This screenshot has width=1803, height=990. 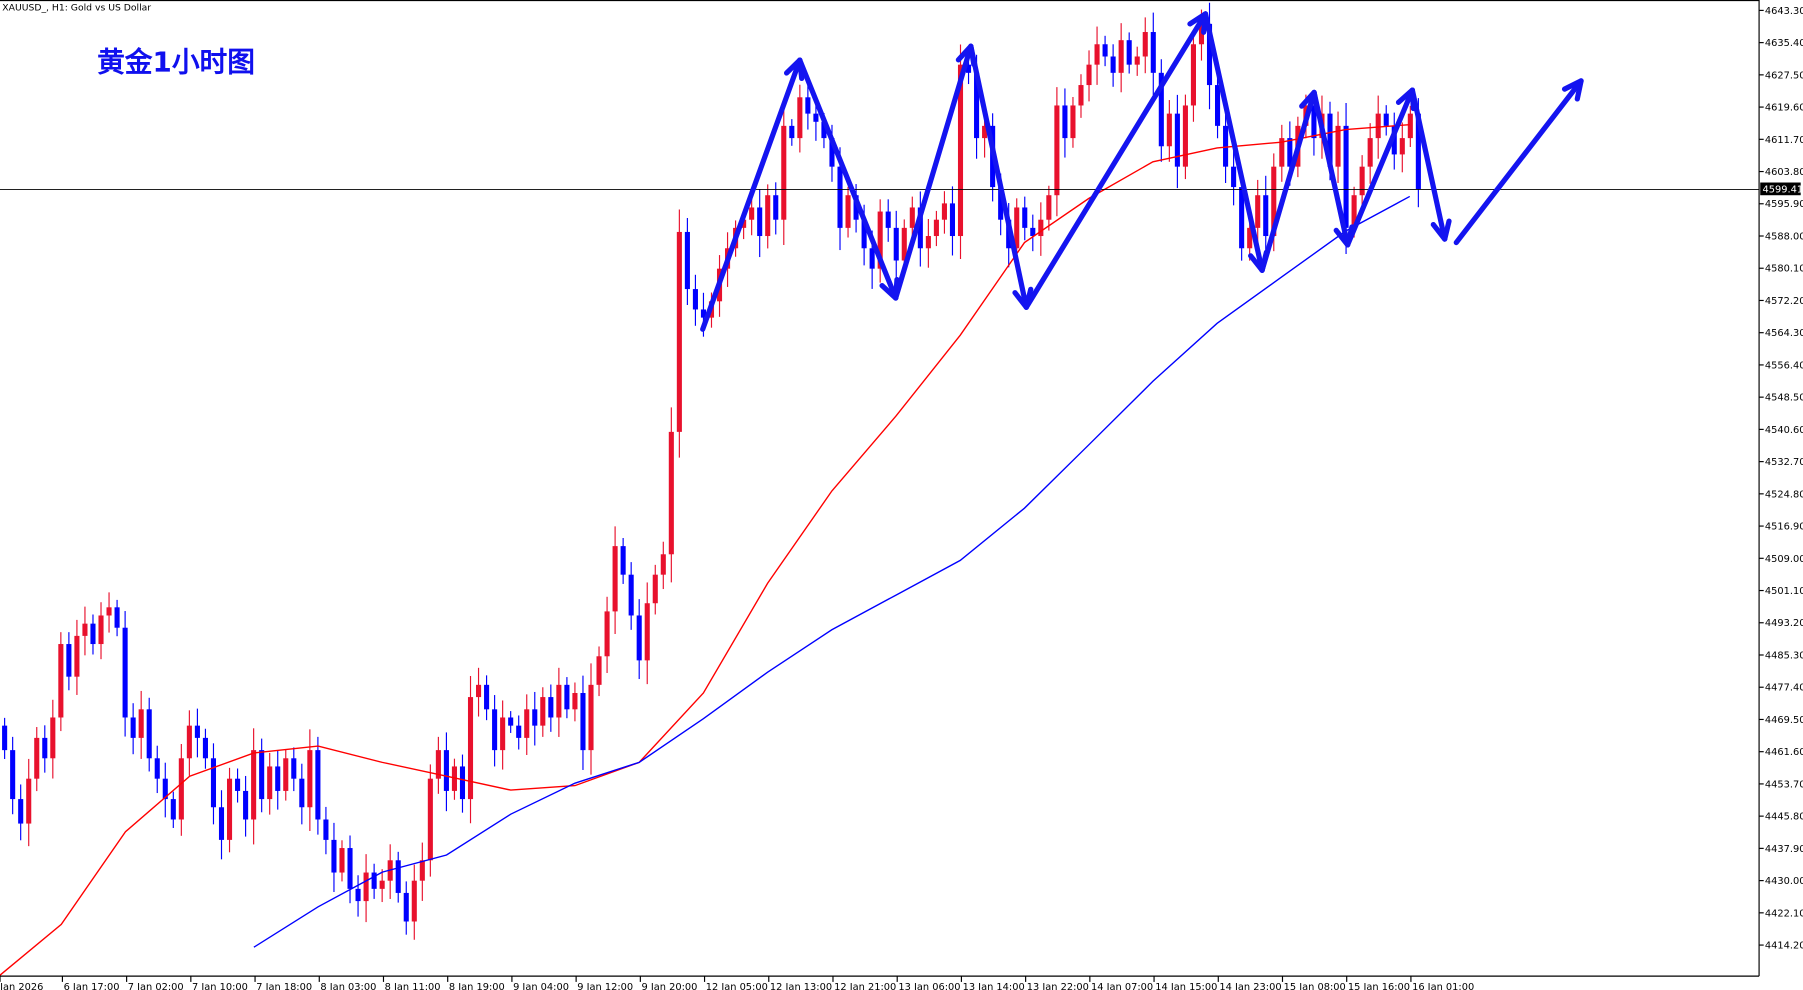 I want to click on price-tick-label: 4595.90, so click(x=1784, y=204).